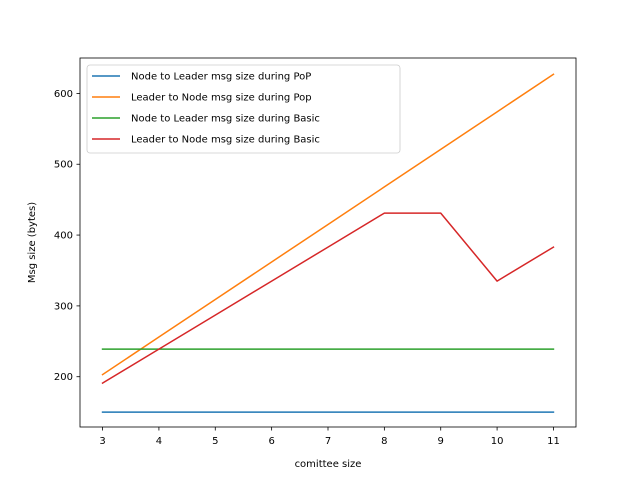 This screenshot has width=640, height=480. Describe the element at coordinates (63, 94) in the screenshot. I see `y-tick-label: 600` at that location.